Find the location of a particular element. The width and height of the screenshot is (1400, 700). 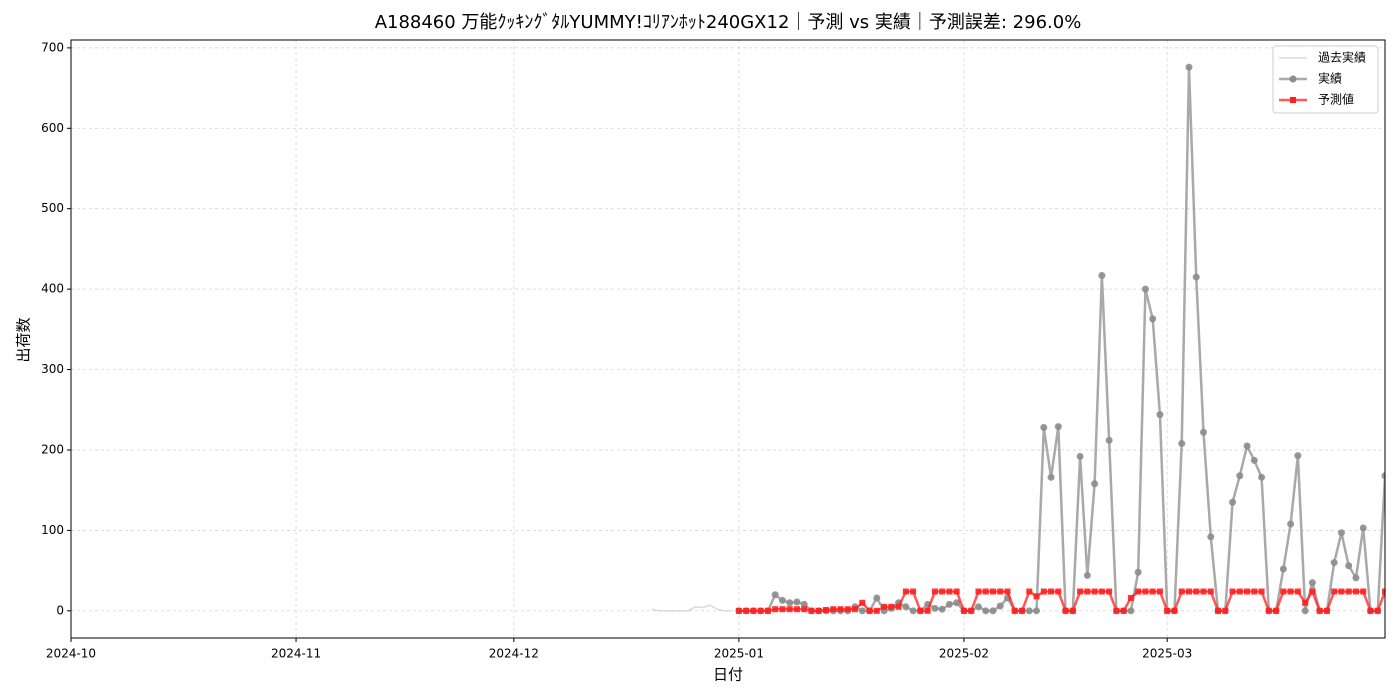

y-tick-label: 500 is located at coordinates (52, 208).